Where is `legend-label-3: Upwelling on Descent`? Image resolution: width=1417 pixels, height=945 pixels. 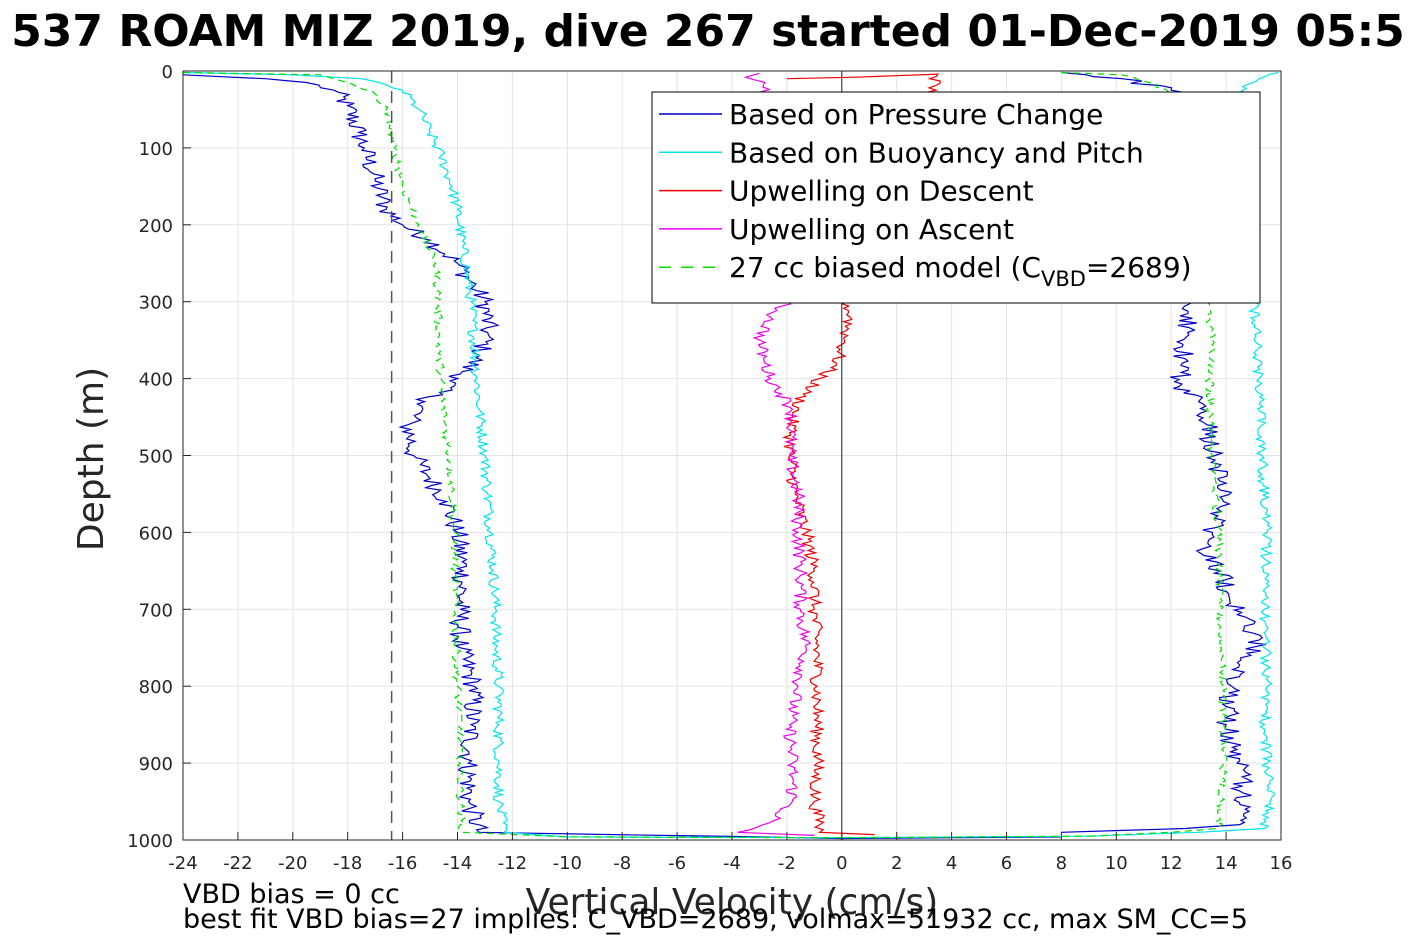
legend-label-3: Upwelling on Descent is located at coordinates (881, 191).